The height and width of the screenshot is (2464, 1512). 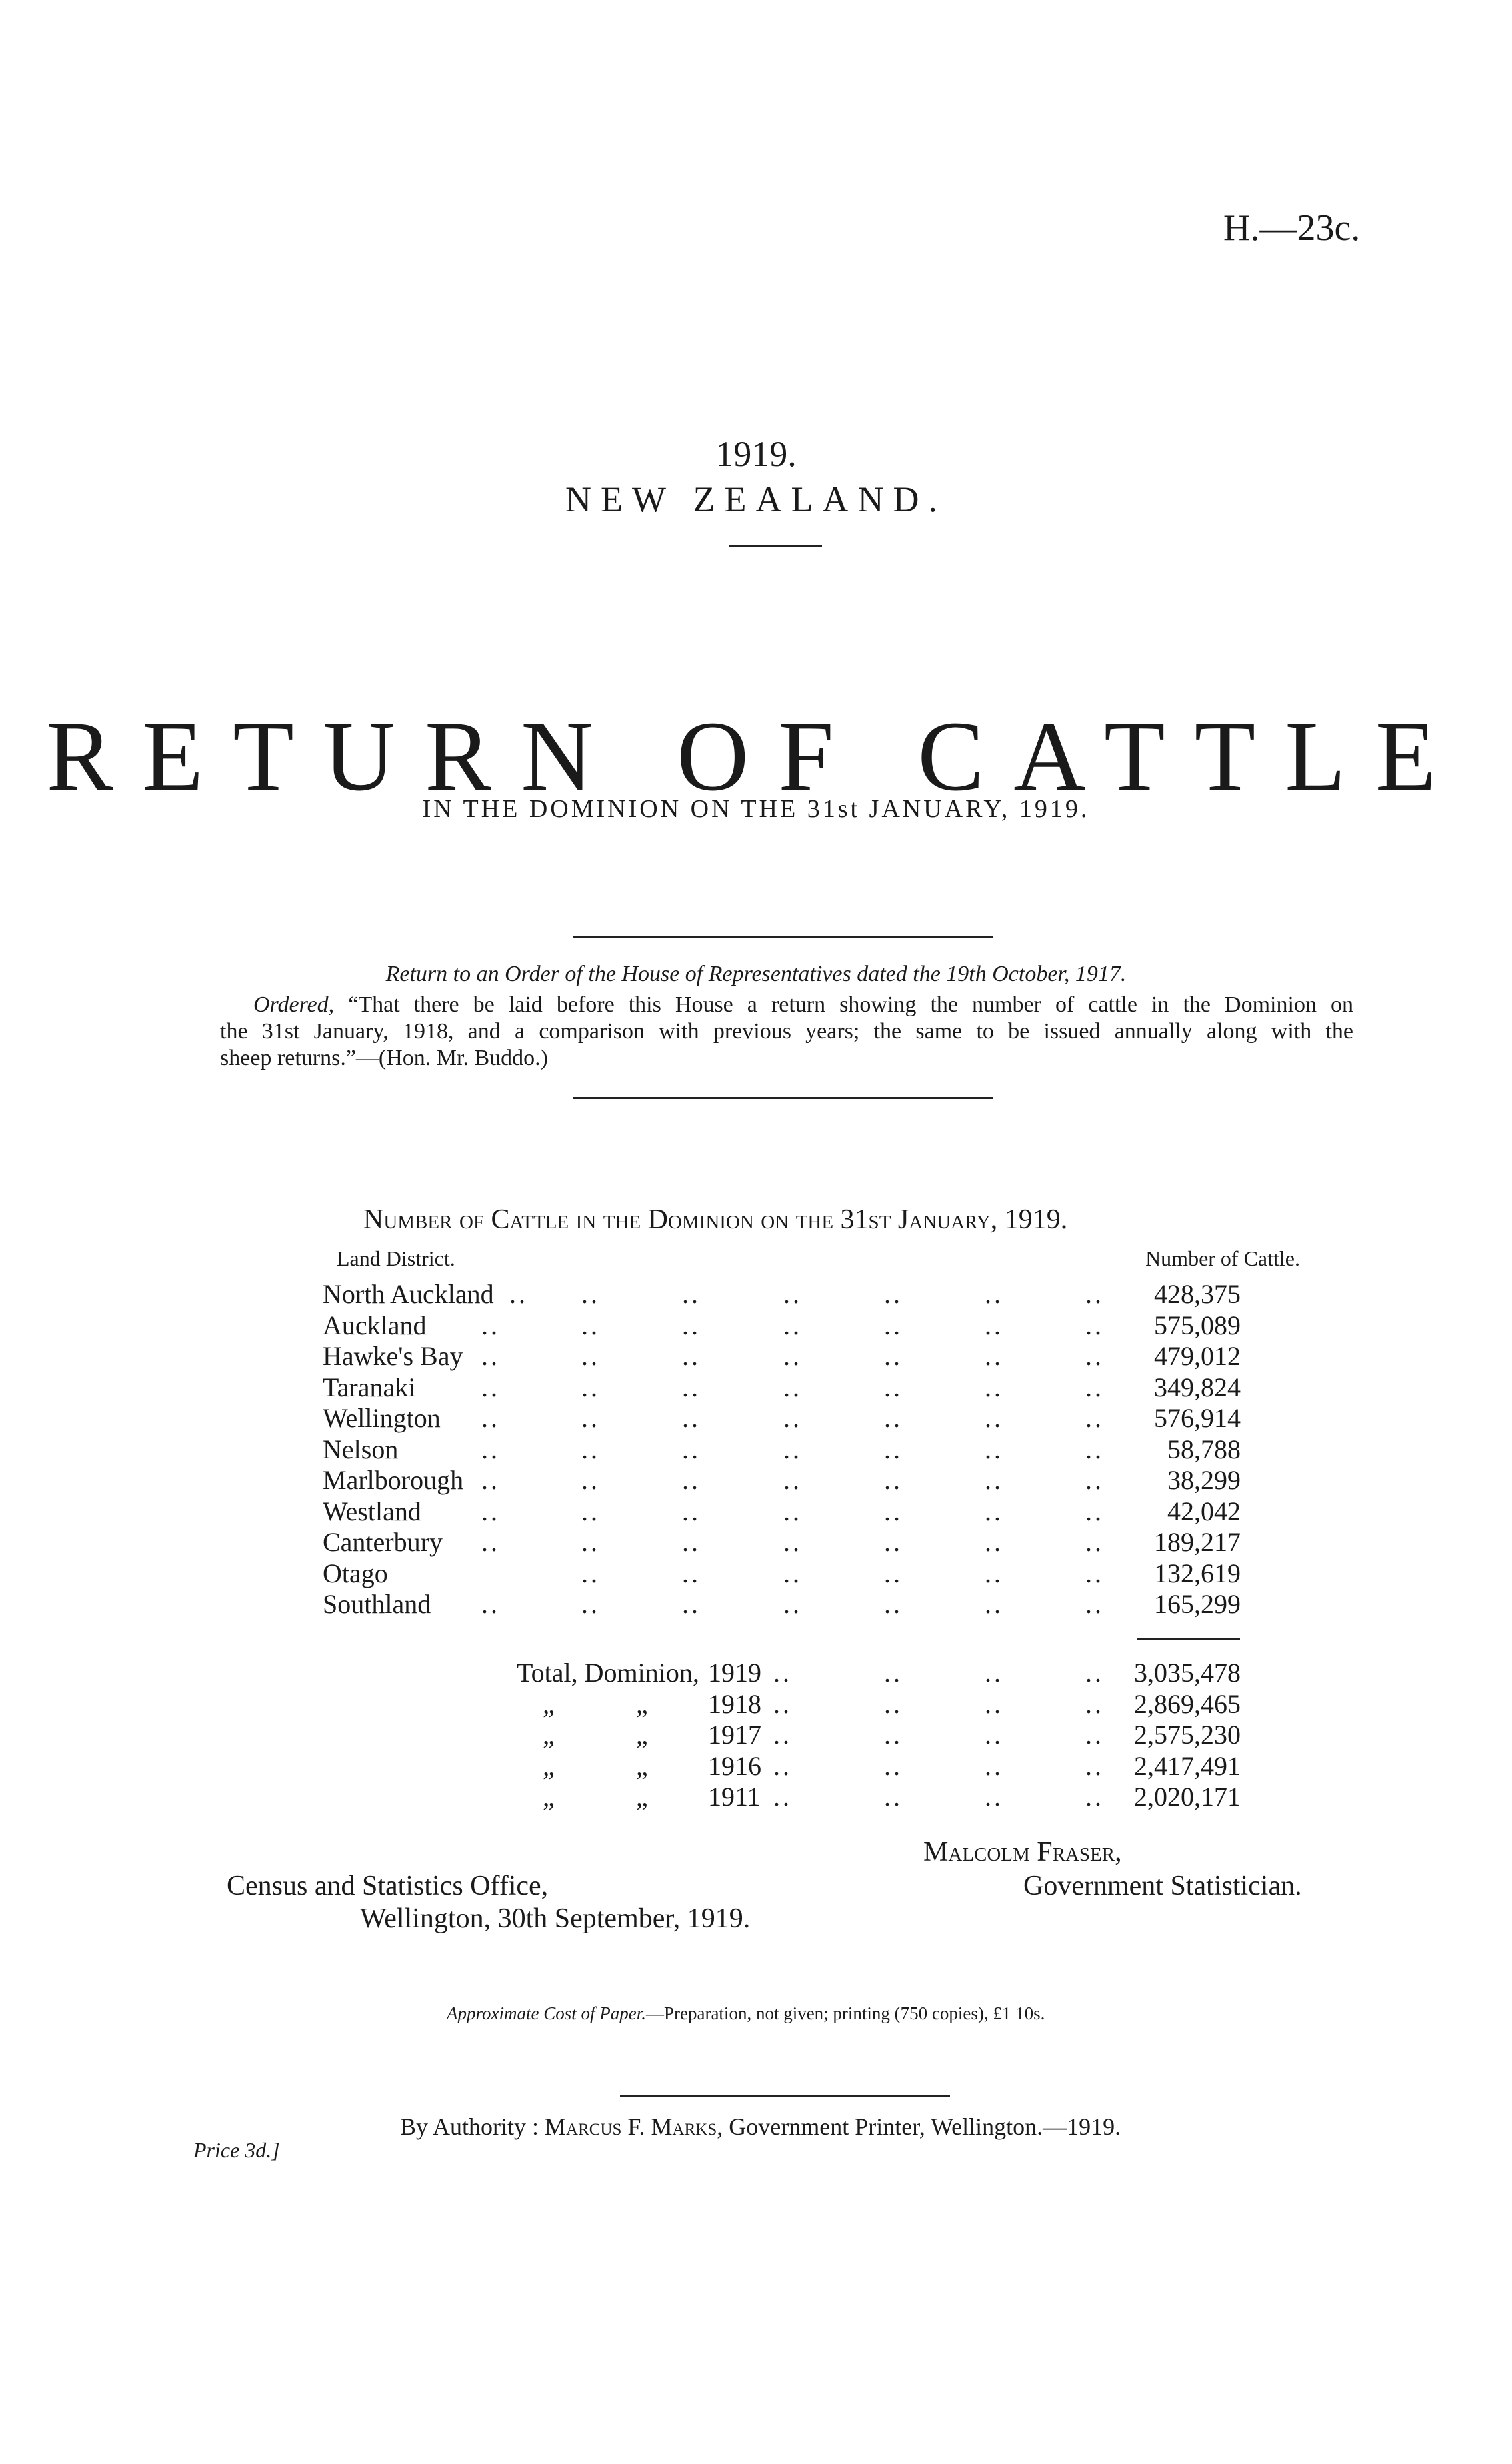 What do you see at coordinates (919, 2126) in the screenshot?
I see `imprint-suffix: , Government Printer, Wellington.—1919.` at bounding box center [919, 2126].